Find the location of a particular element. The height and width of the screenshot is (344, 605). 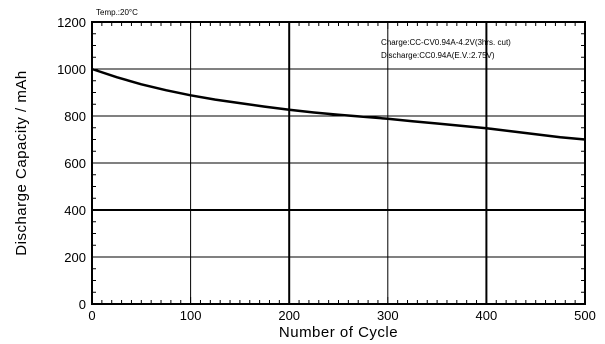

y-tick-label: 400 is located at coordinates (75, 210).